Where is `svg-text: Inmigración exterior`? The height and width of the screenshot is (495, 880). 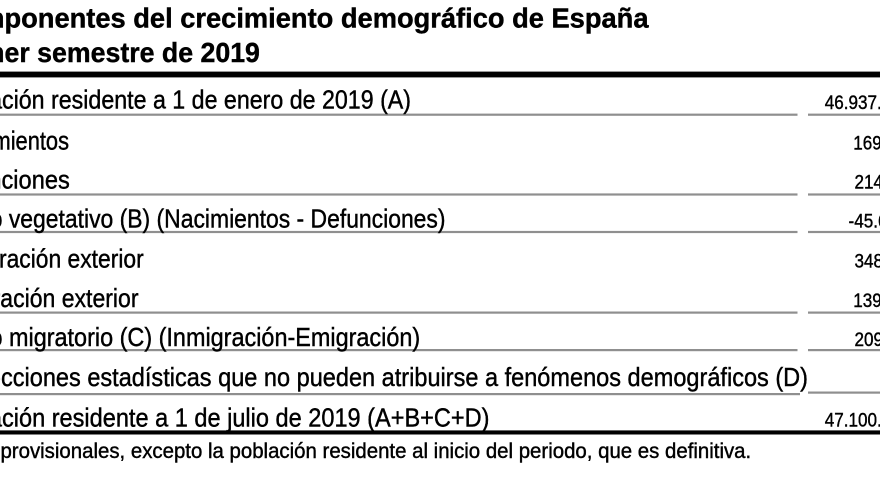
svg-text: Inmigración exterior is located at coordinates (72, 259).